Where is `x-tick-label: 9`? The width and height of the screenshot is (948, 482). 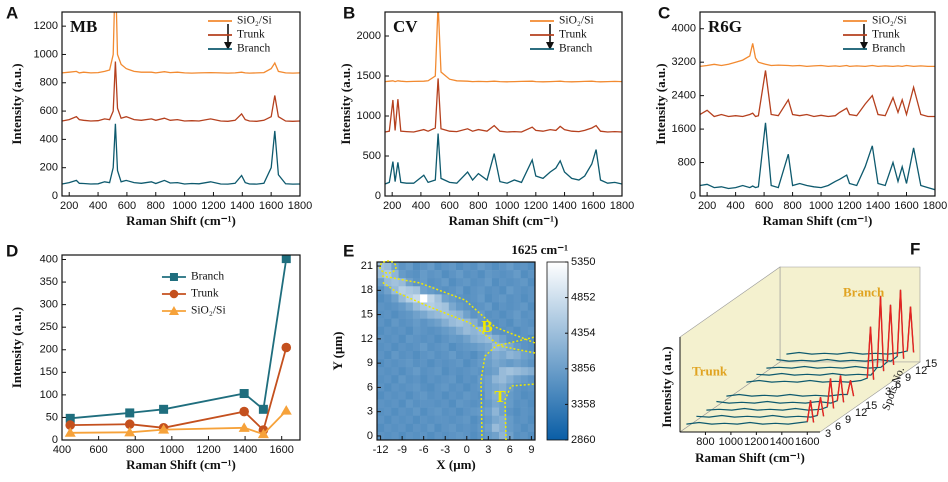 x-tick-label: 9 is located at coordinates (531, 450).